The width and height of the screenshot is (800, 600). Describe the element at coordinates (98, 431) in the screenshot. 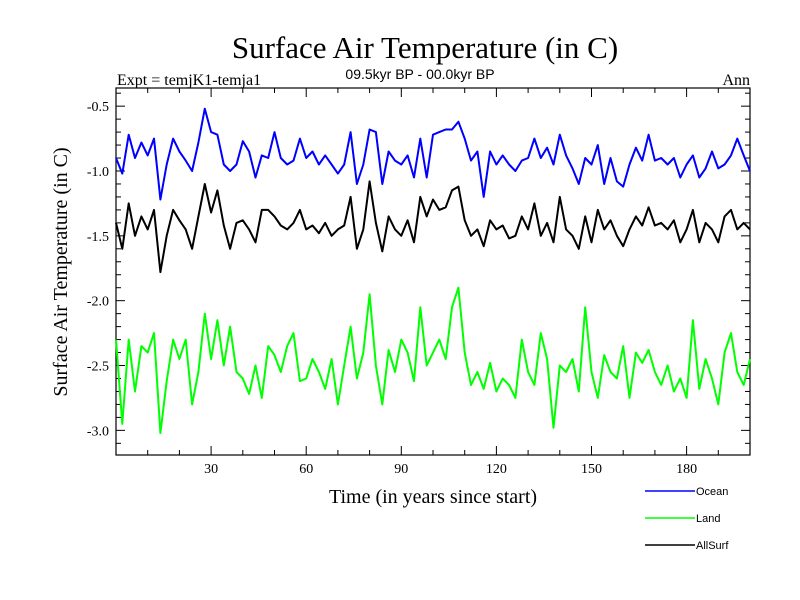

I see `y-tick-label: -3.0` at that location.